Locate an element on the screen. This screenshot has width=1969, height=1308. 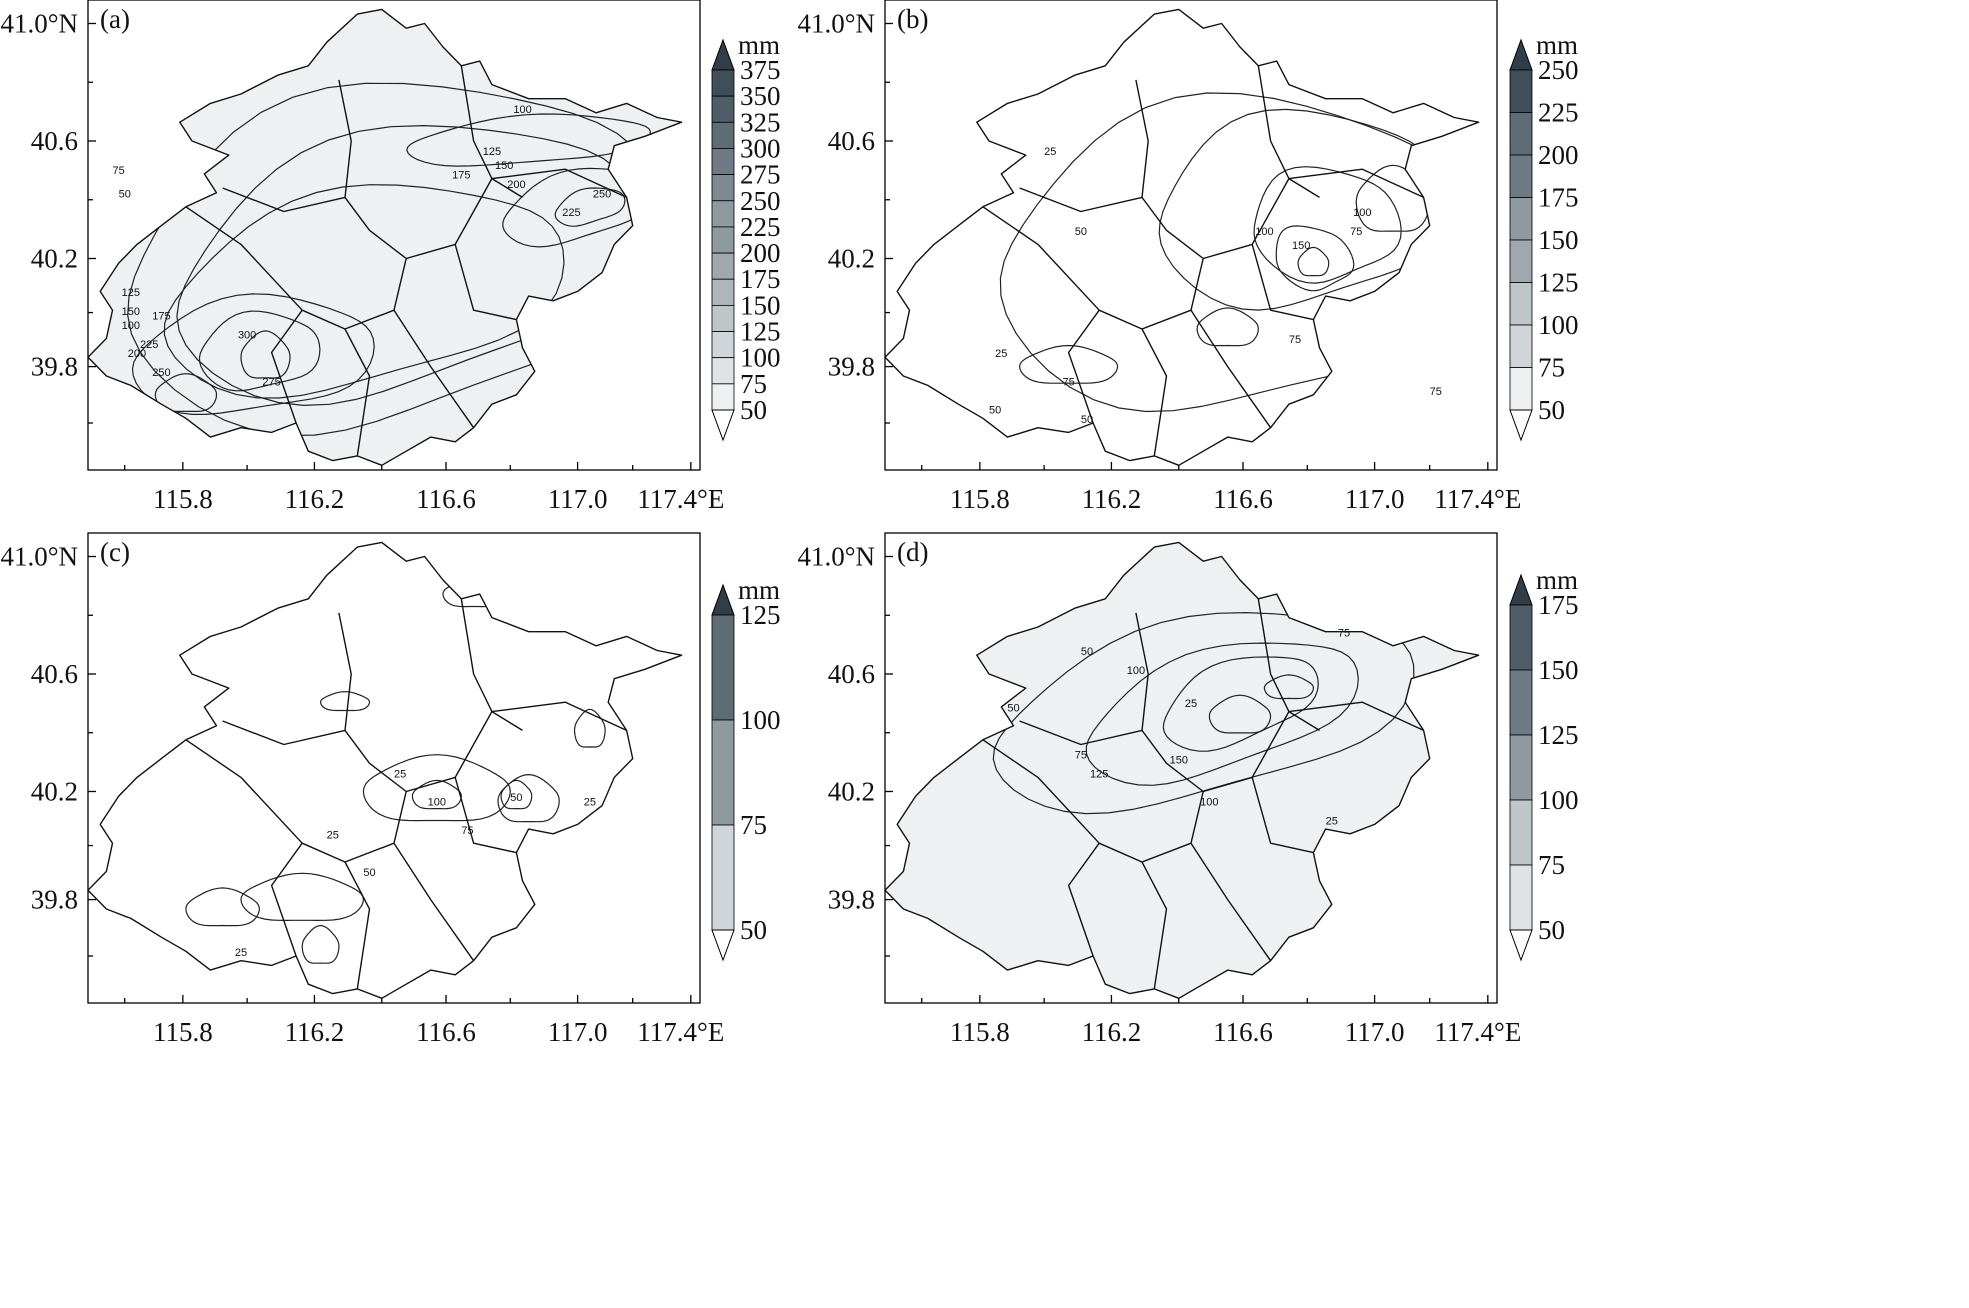
lon-label: 117.0 is located at coordinates (1375, 499).